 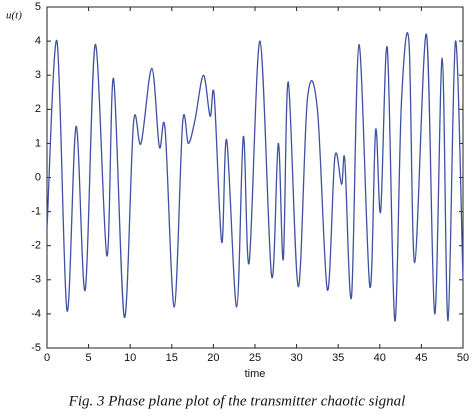 I want to click on y-tick-label: -3, so click(x=36, y=280).